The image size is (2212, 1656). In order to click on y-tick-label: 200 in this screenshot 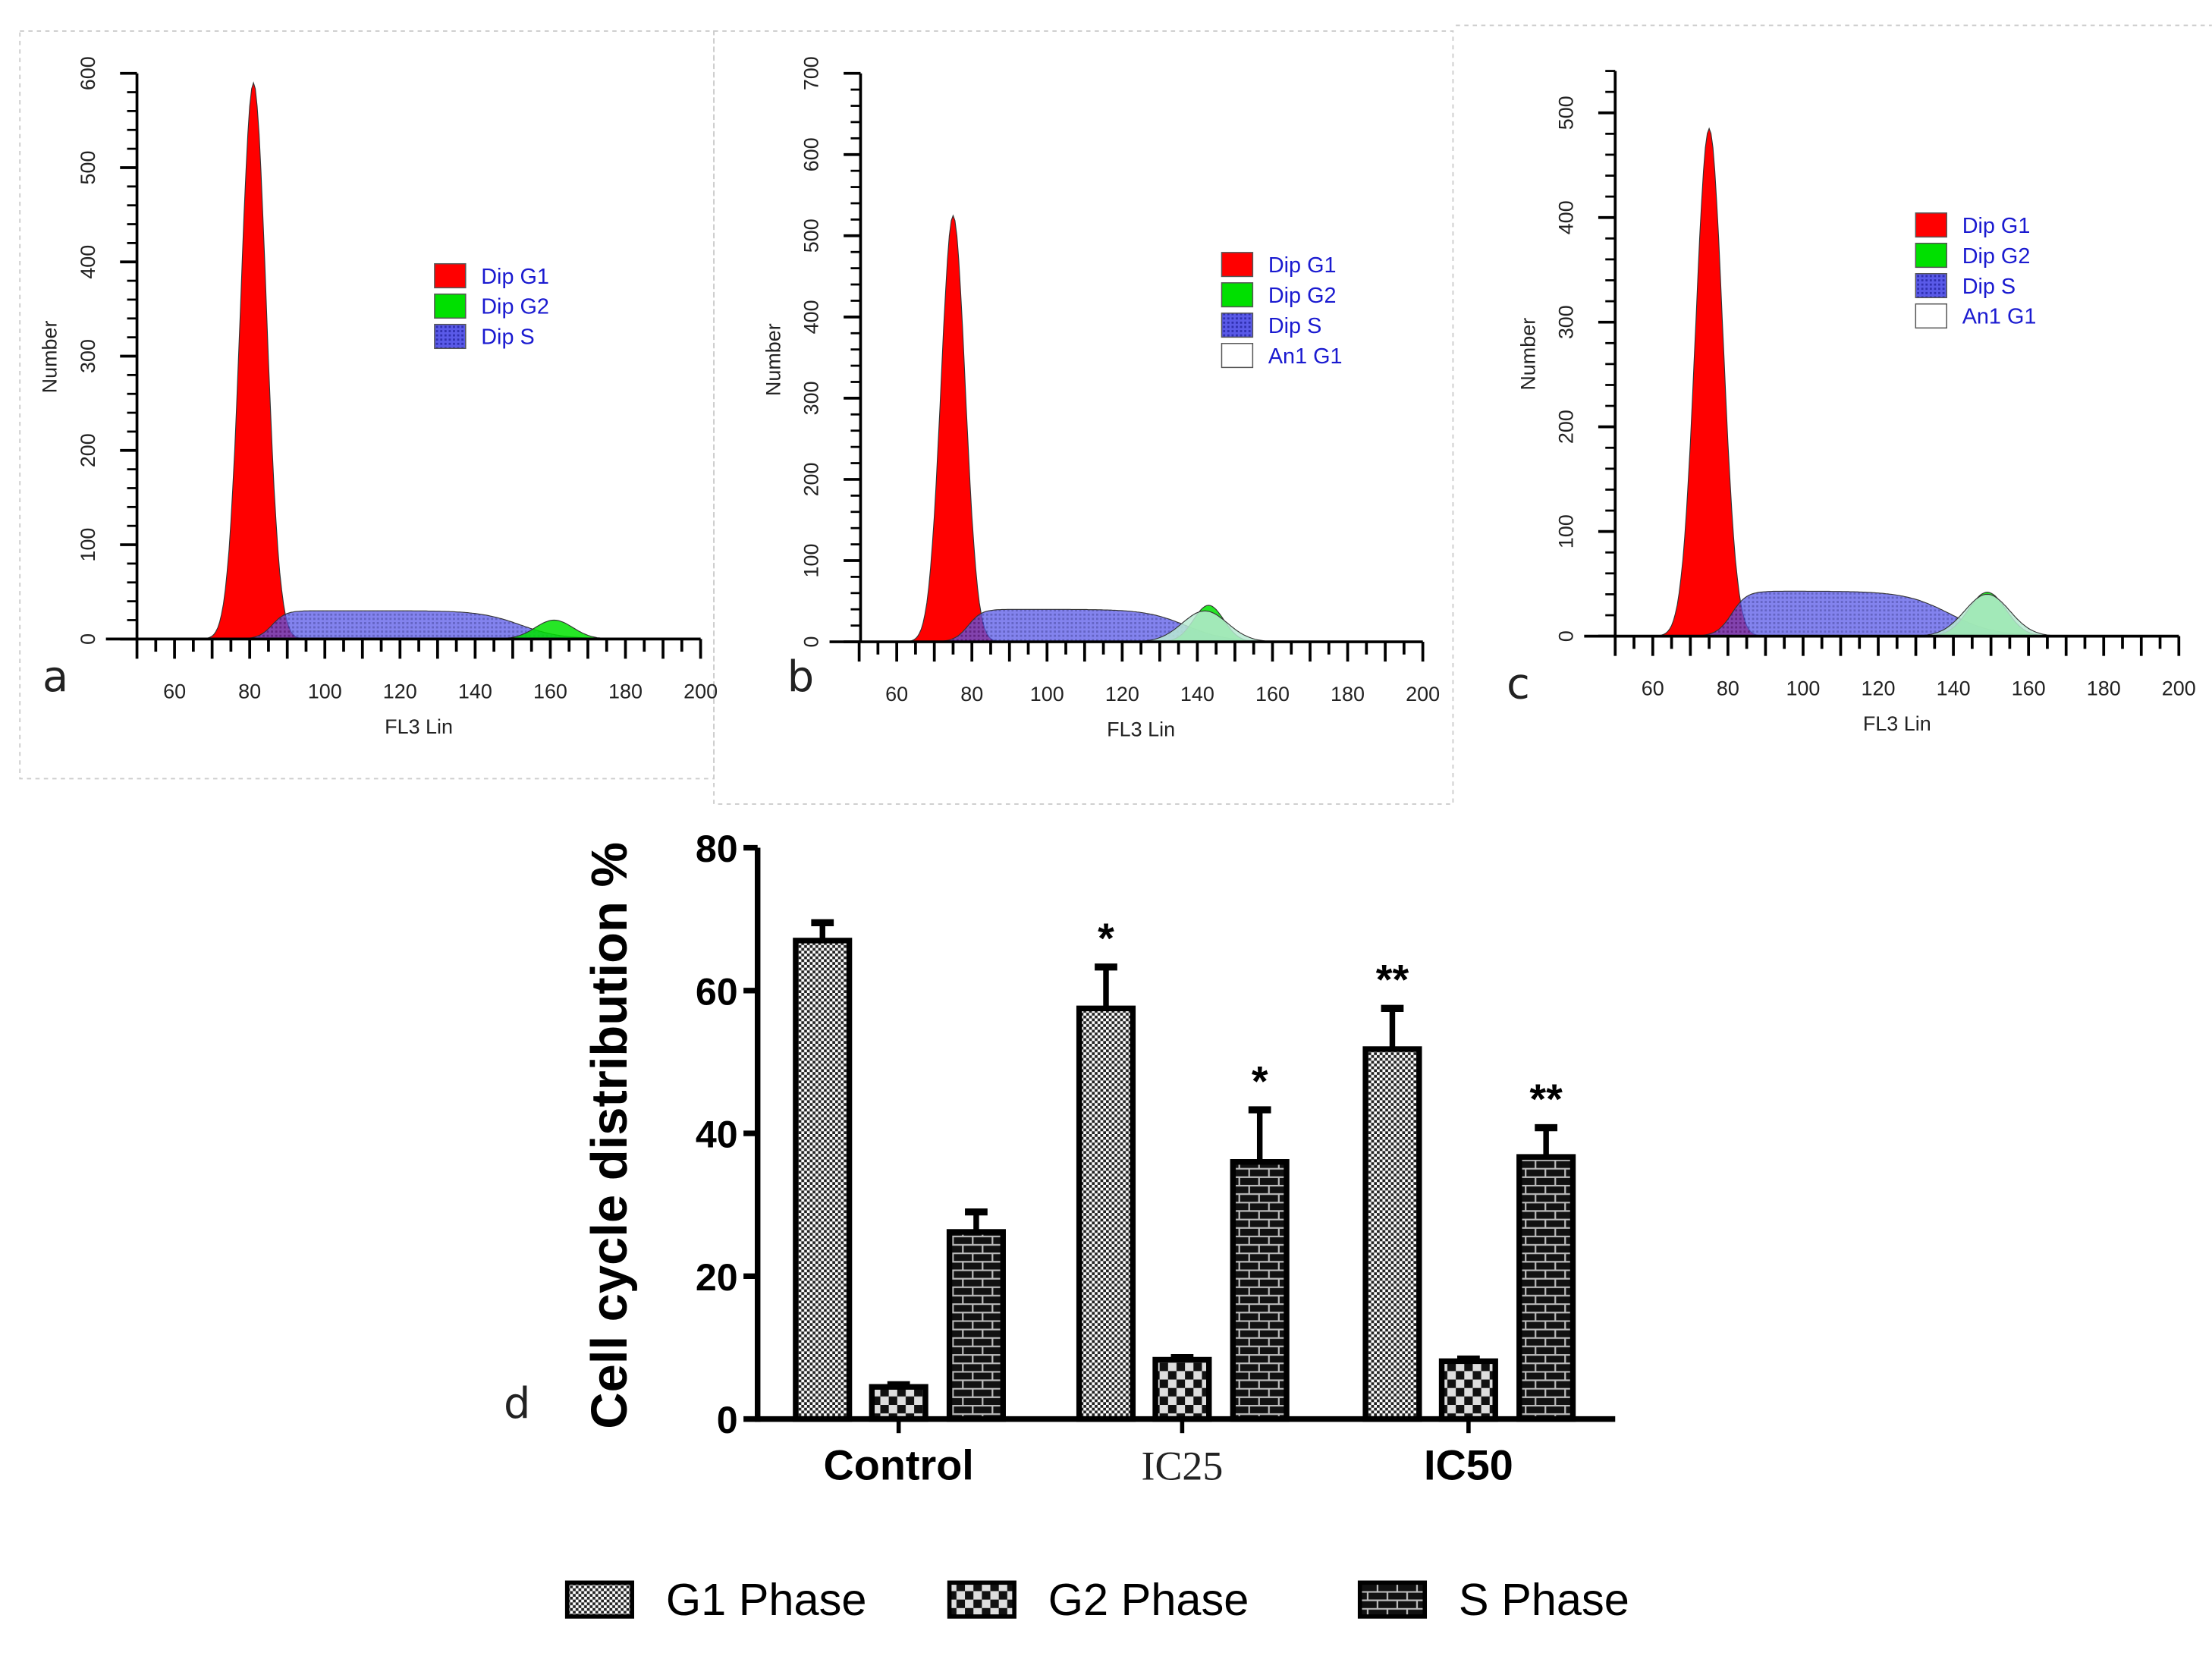, I will do `click(811, 479)`.